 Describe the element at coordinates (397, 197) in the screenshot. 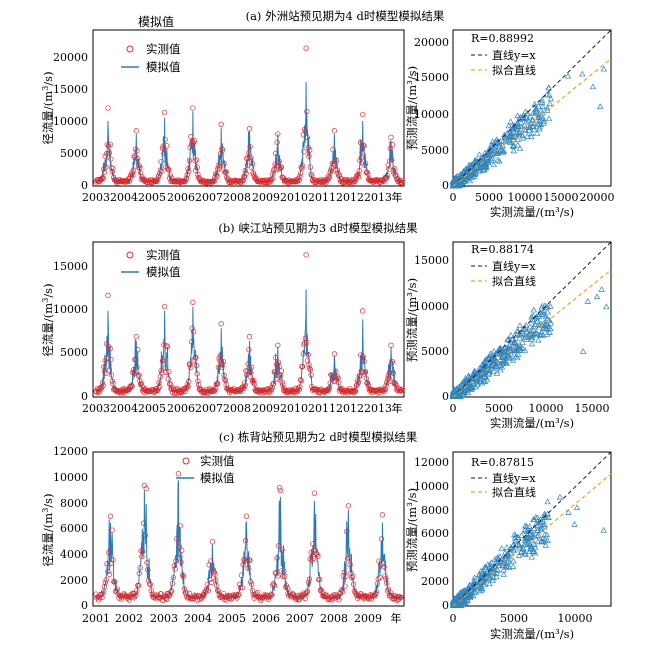

I see `x-suffix-label: 年` at that location.